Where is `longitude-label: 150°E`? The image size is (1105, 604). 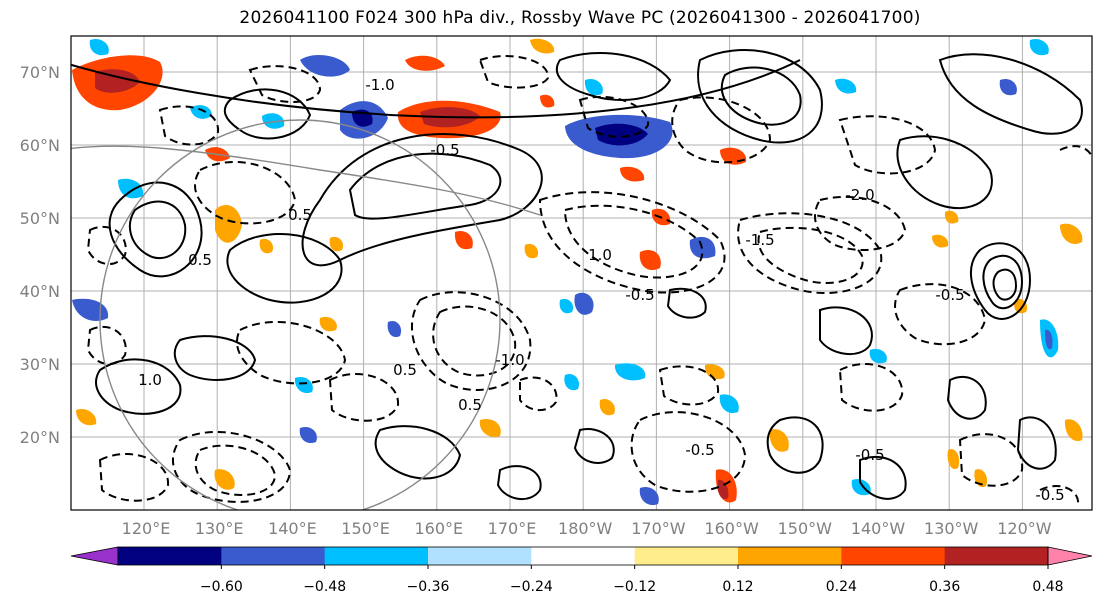
longitude-label: 150°E is located at coordinates (365, 528).